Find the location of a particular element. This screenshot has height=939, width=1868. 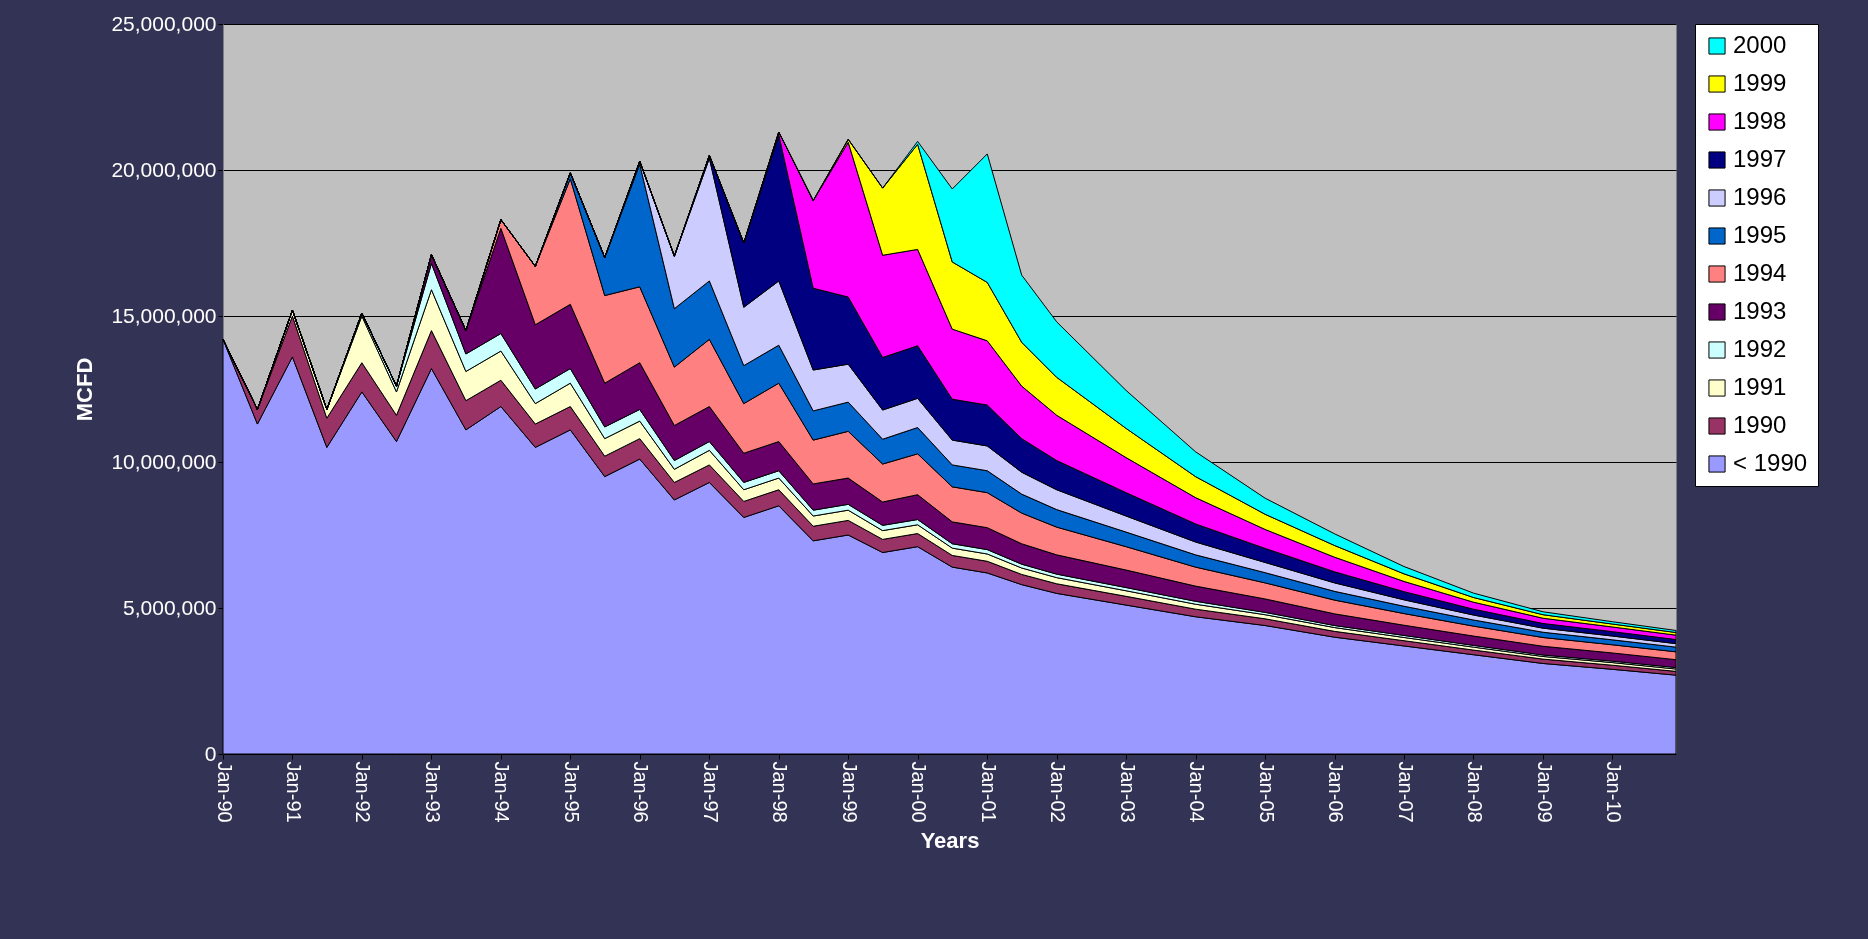

x-tick-label: Jan-98 is located at coordinates (780, 792).